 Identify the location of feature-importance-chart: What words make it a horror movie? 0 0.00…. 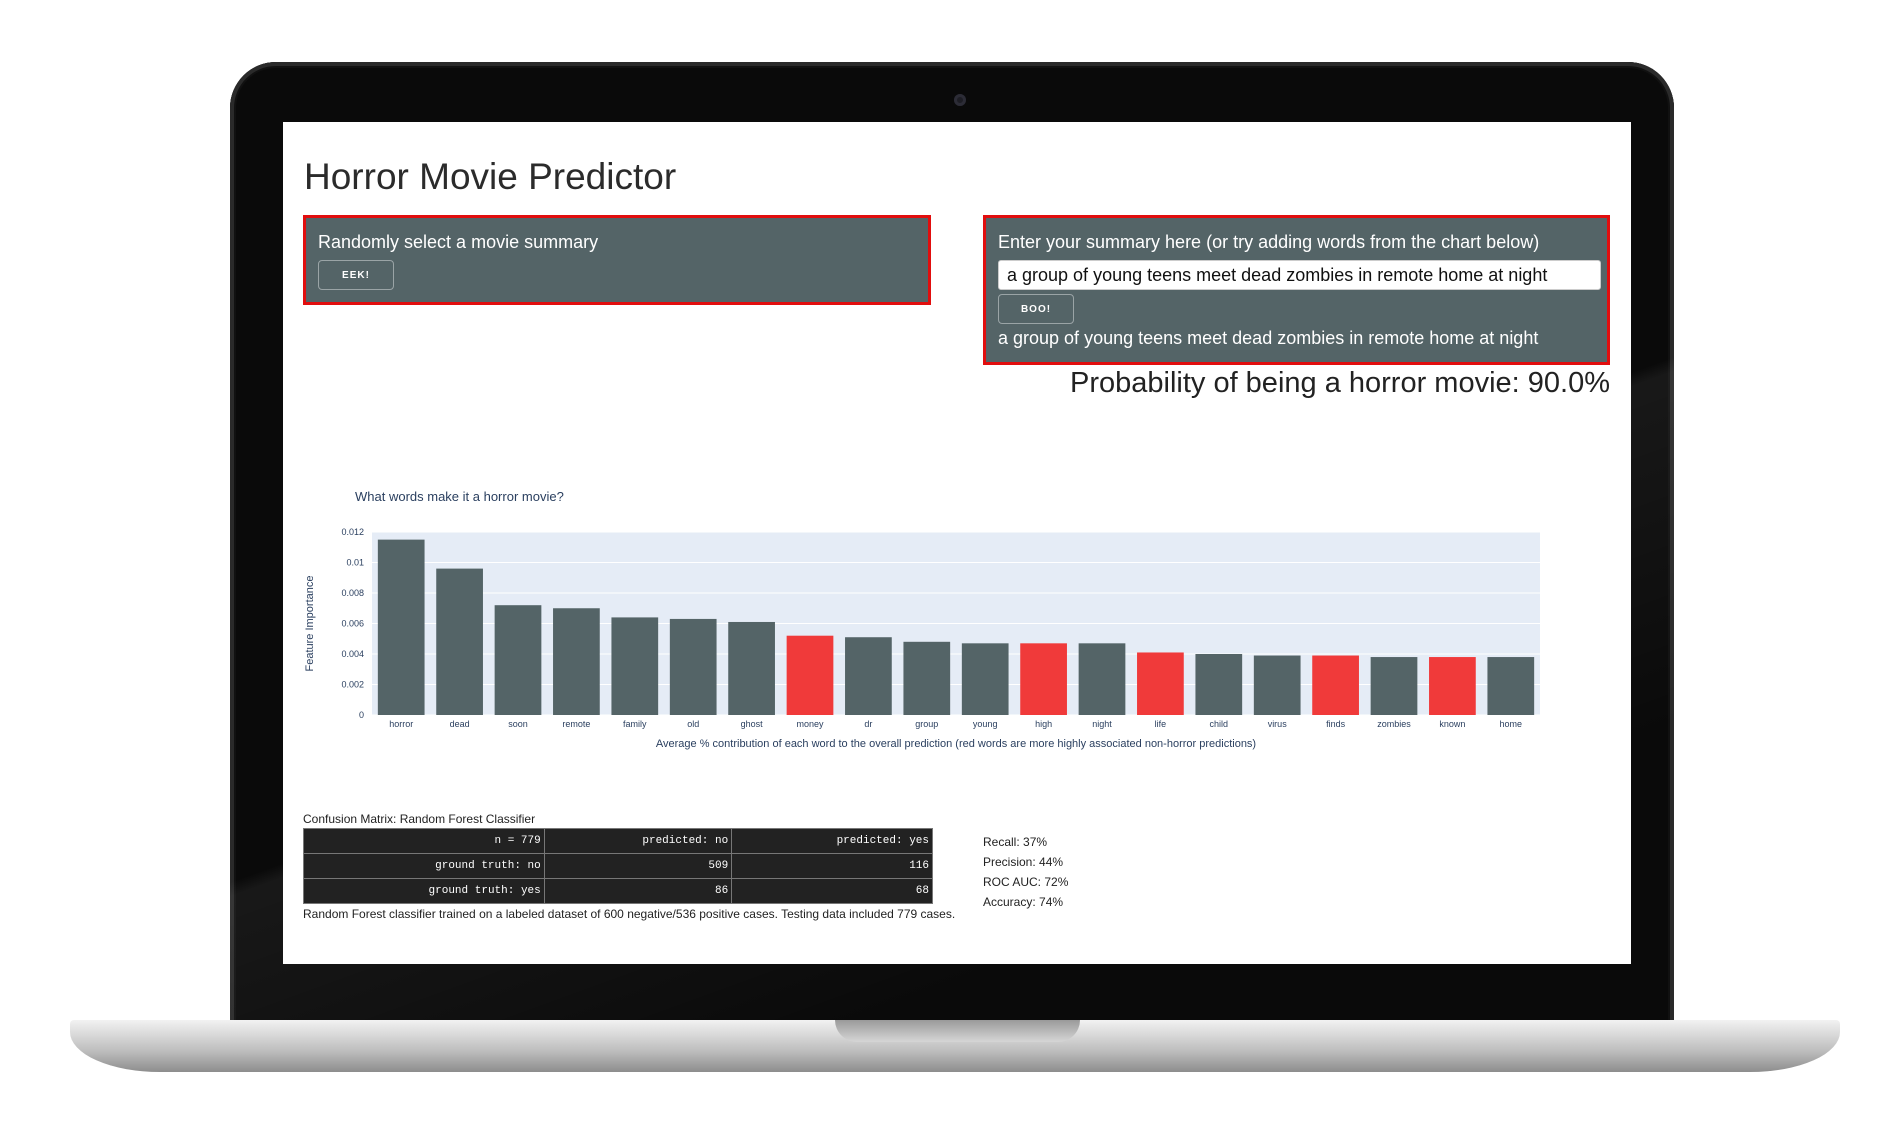
(922, 619).